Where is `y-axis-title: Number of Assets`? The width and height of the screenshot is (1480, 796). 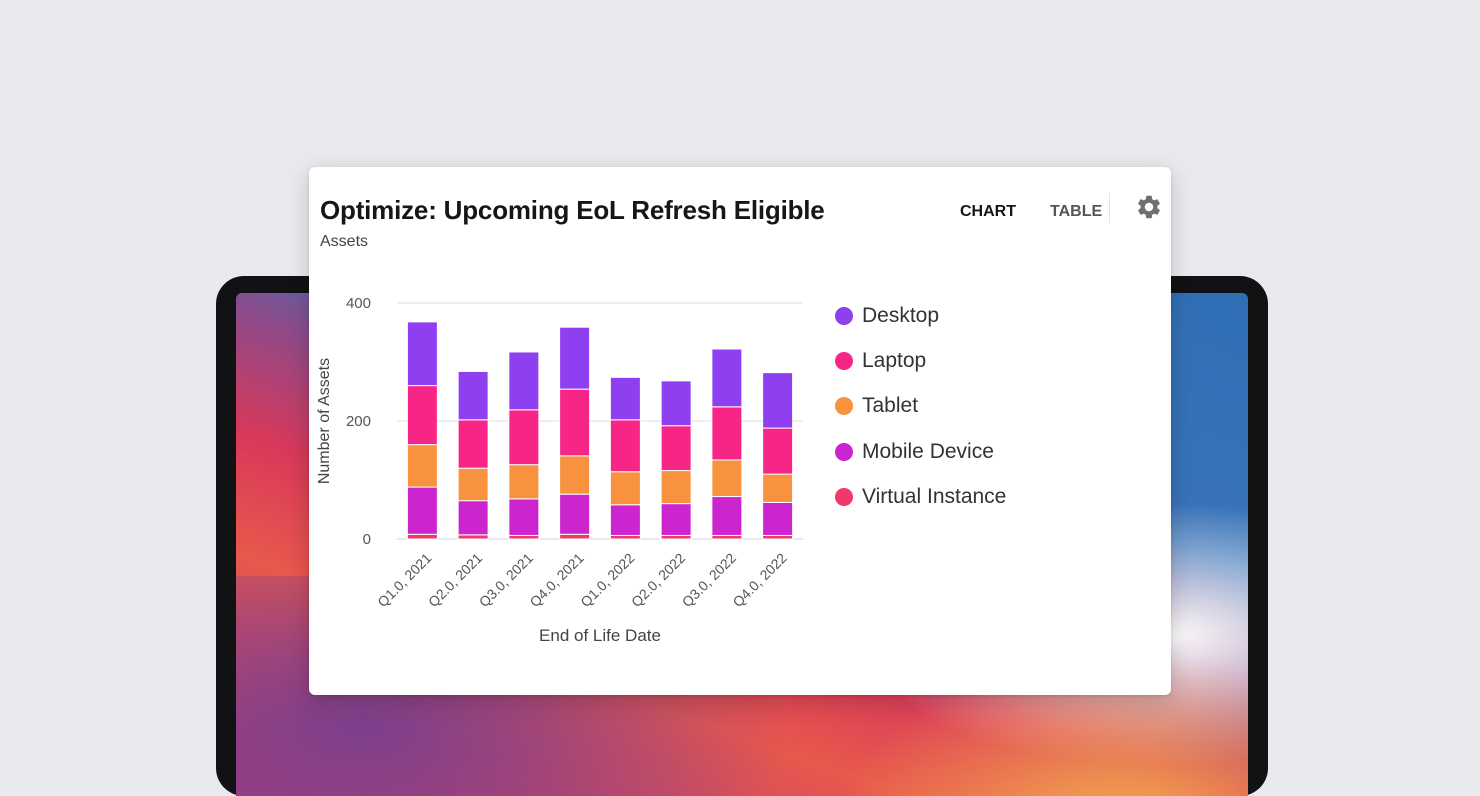 y-axis-title: Number of Assets is located at coordinates (324, 421).